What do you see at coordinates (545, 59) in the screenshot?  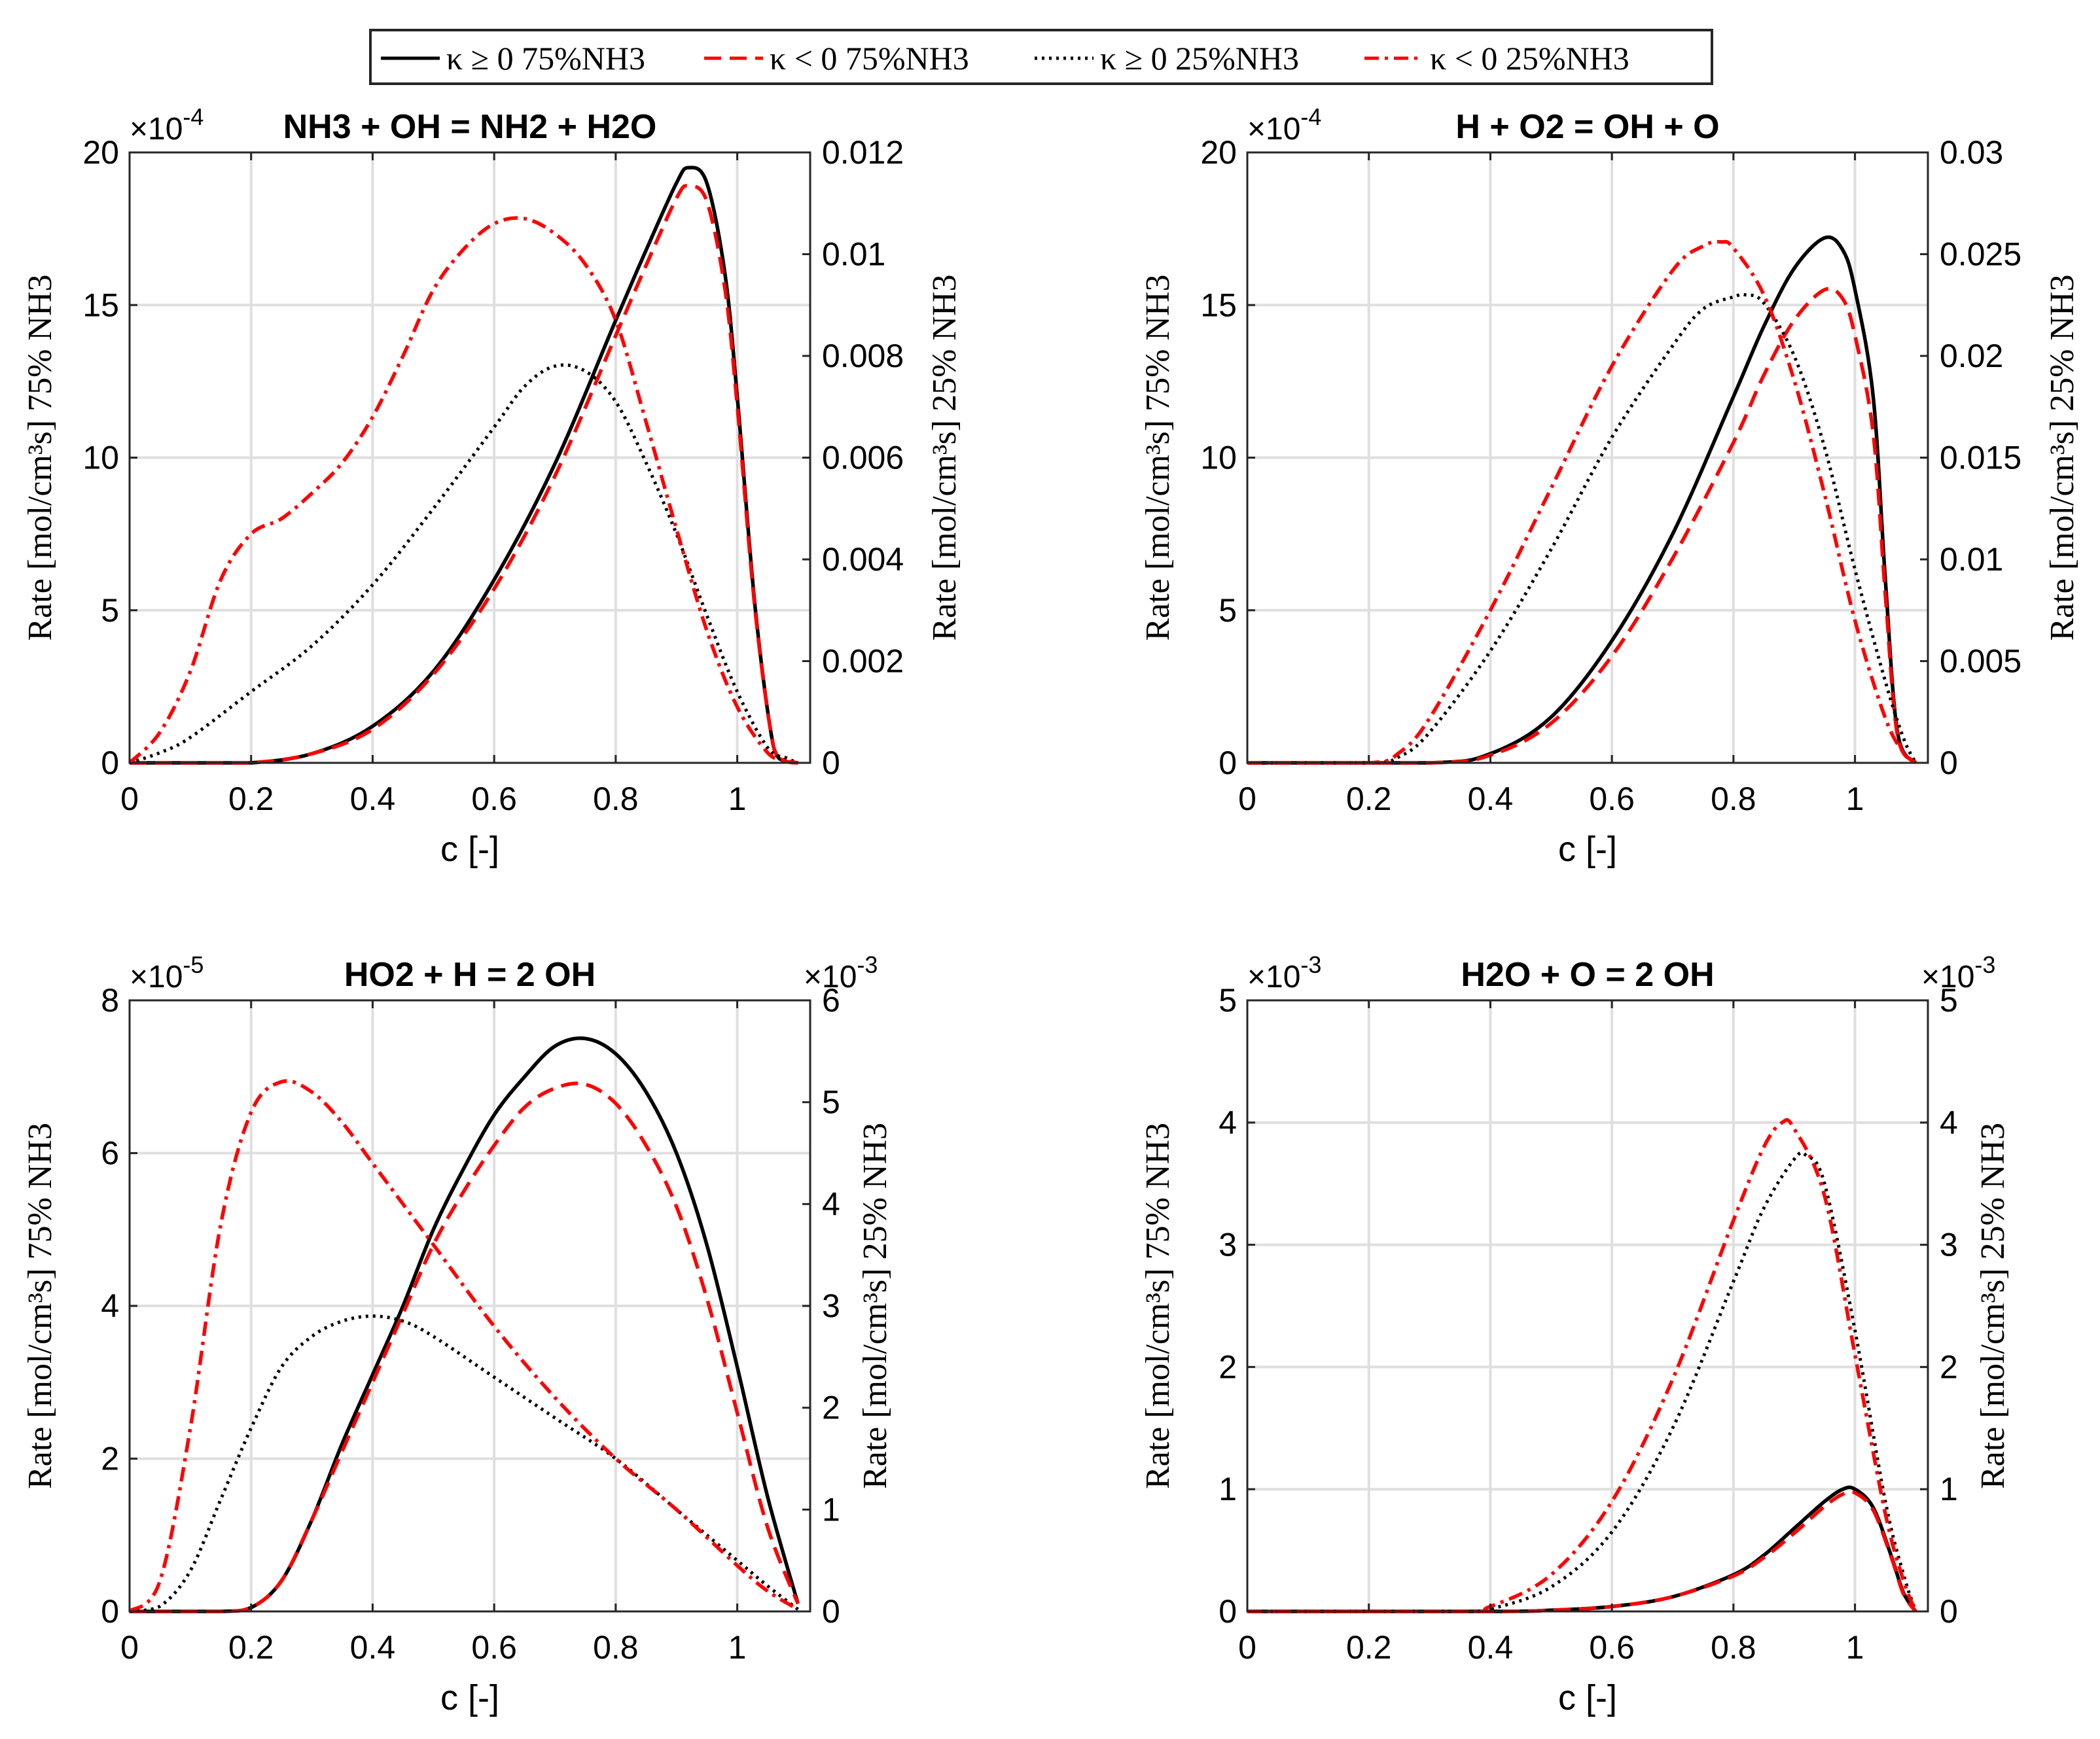 I see `legend-label-1: κ ≥ 0 75%NH3` at bounding box center [545, 59].